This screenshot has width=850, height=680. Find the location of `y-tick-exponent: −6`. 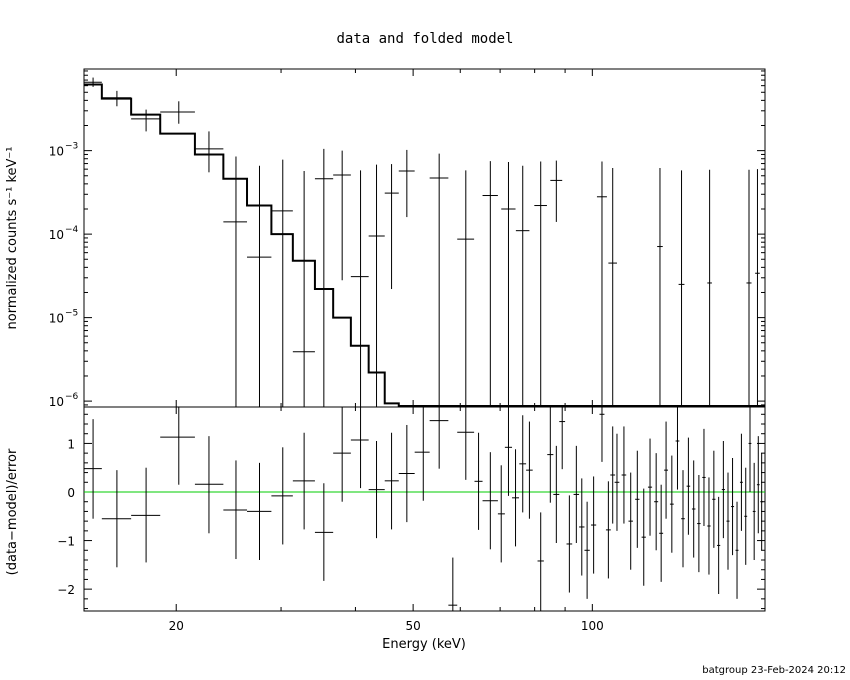

y-tick-exponent: −6 is located at coordinates (72, 397).